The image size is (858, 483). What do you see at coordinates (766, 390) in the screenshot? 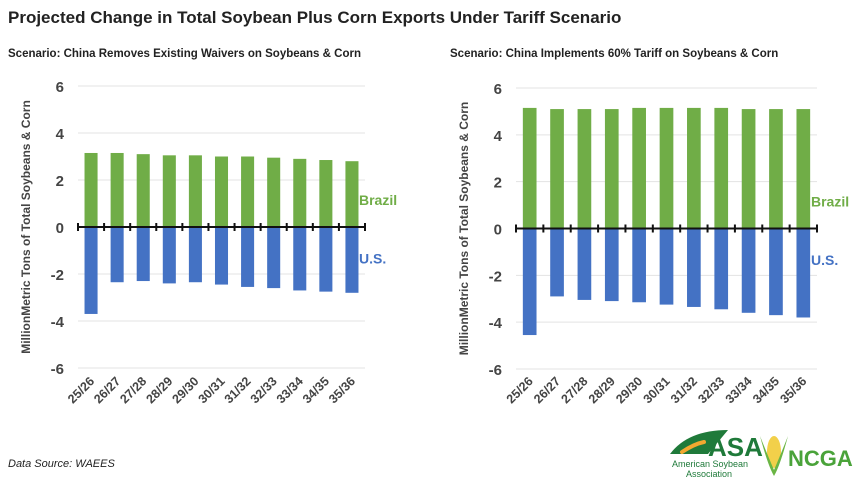
I see `right-x-tick-label: 34/35` at bounding box center [766, 390].